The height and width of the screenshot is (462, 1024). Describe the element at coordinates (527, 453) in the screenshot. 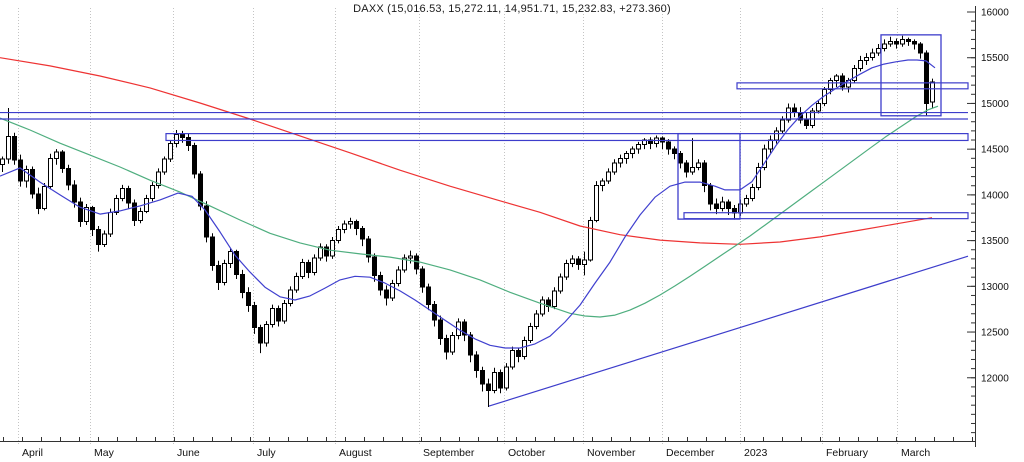

I see `x-axis-month-label: October` at that location.